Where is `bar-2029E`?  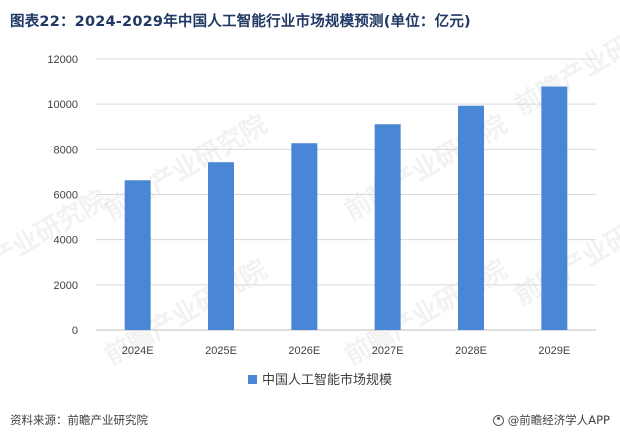 bar-2029E is located at coordinates (554, 208).